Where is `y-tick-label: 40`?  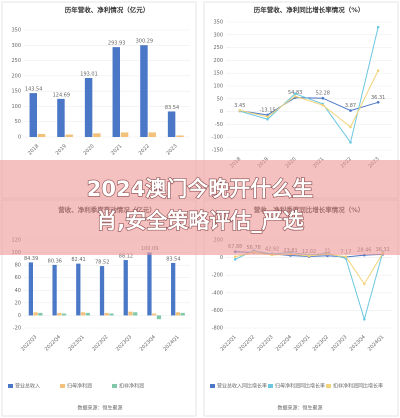 y-tick-label: 40 is located at coordinates (18, 291).